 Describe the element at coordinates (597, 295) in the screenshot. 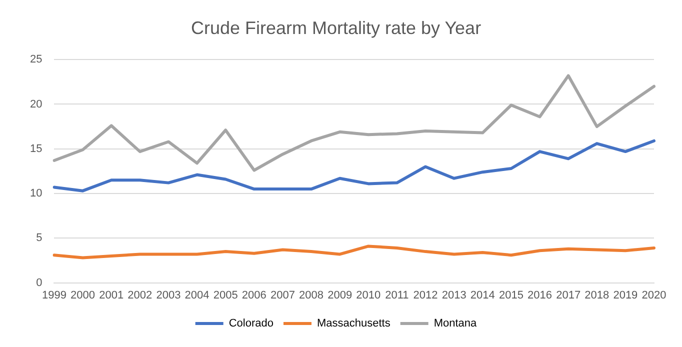

I see `x-tick-label: 2018` at that location.